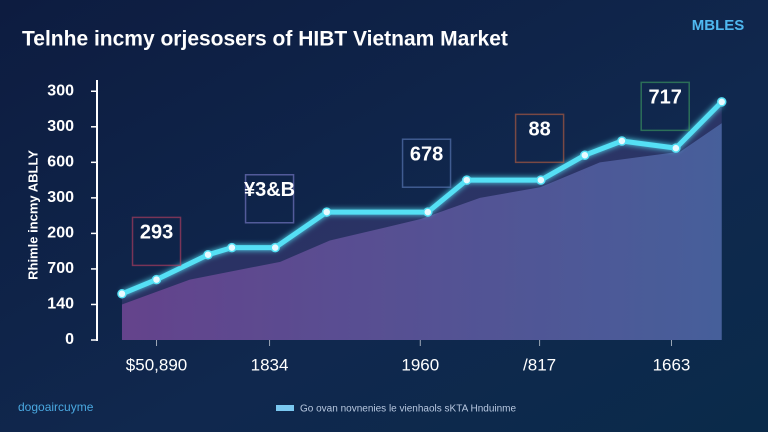 The width and height of the screenshot is (768, 432). What do you see at coordinates (539, 130) in the screenshot?
I see `annotation: 88` at bounding box center [539, 130].